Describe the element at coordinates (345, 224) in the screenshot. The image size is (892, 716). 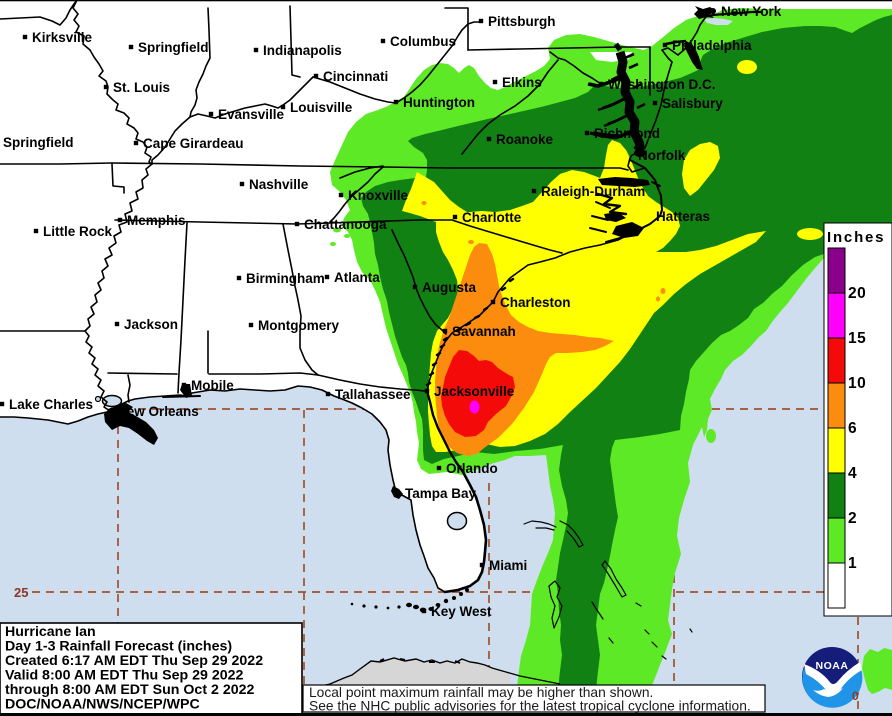
I see `svg-text: Chattanooga` at that location.